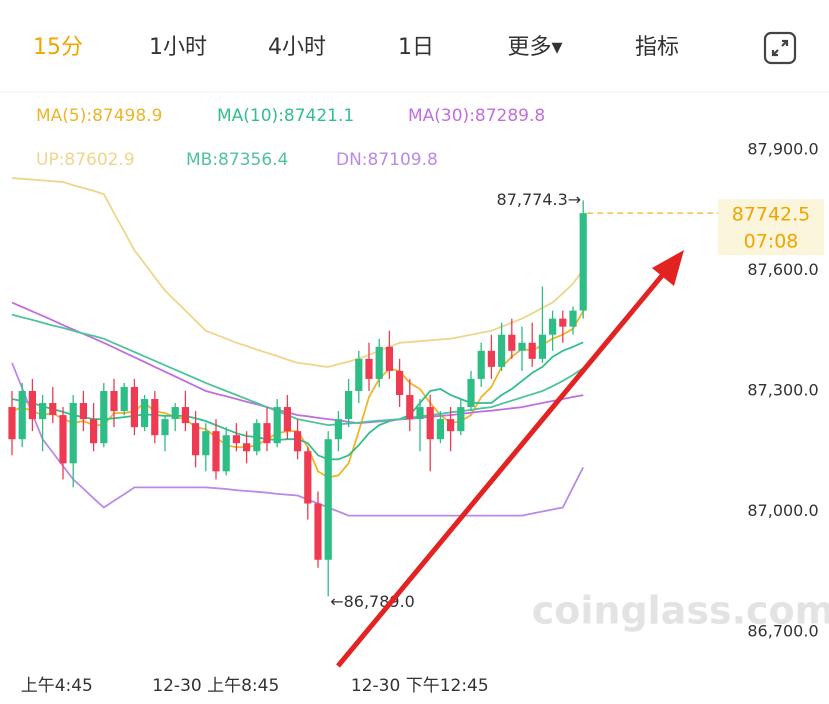 This screenshot has height=704, width=829. What do you see at coordinates (85, 160) in the screenshot?
I see `legend-entry: UP:87602.9` at bounding box center [85, 160].